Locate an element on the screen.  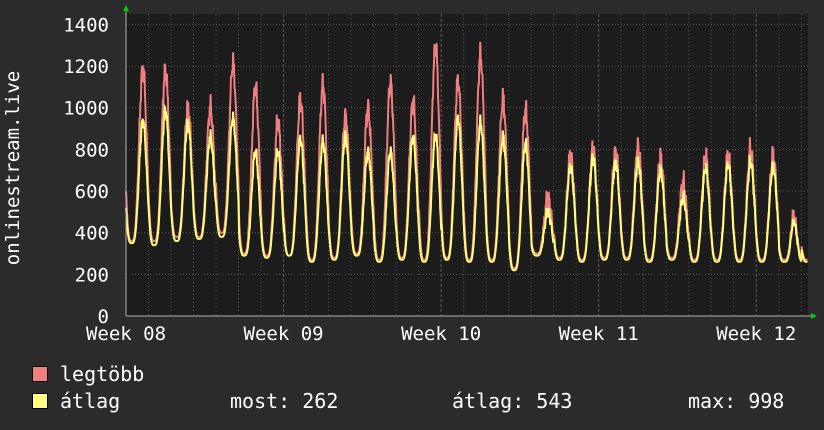
y-tick-label: 800 is located at coordinates (92, 150).